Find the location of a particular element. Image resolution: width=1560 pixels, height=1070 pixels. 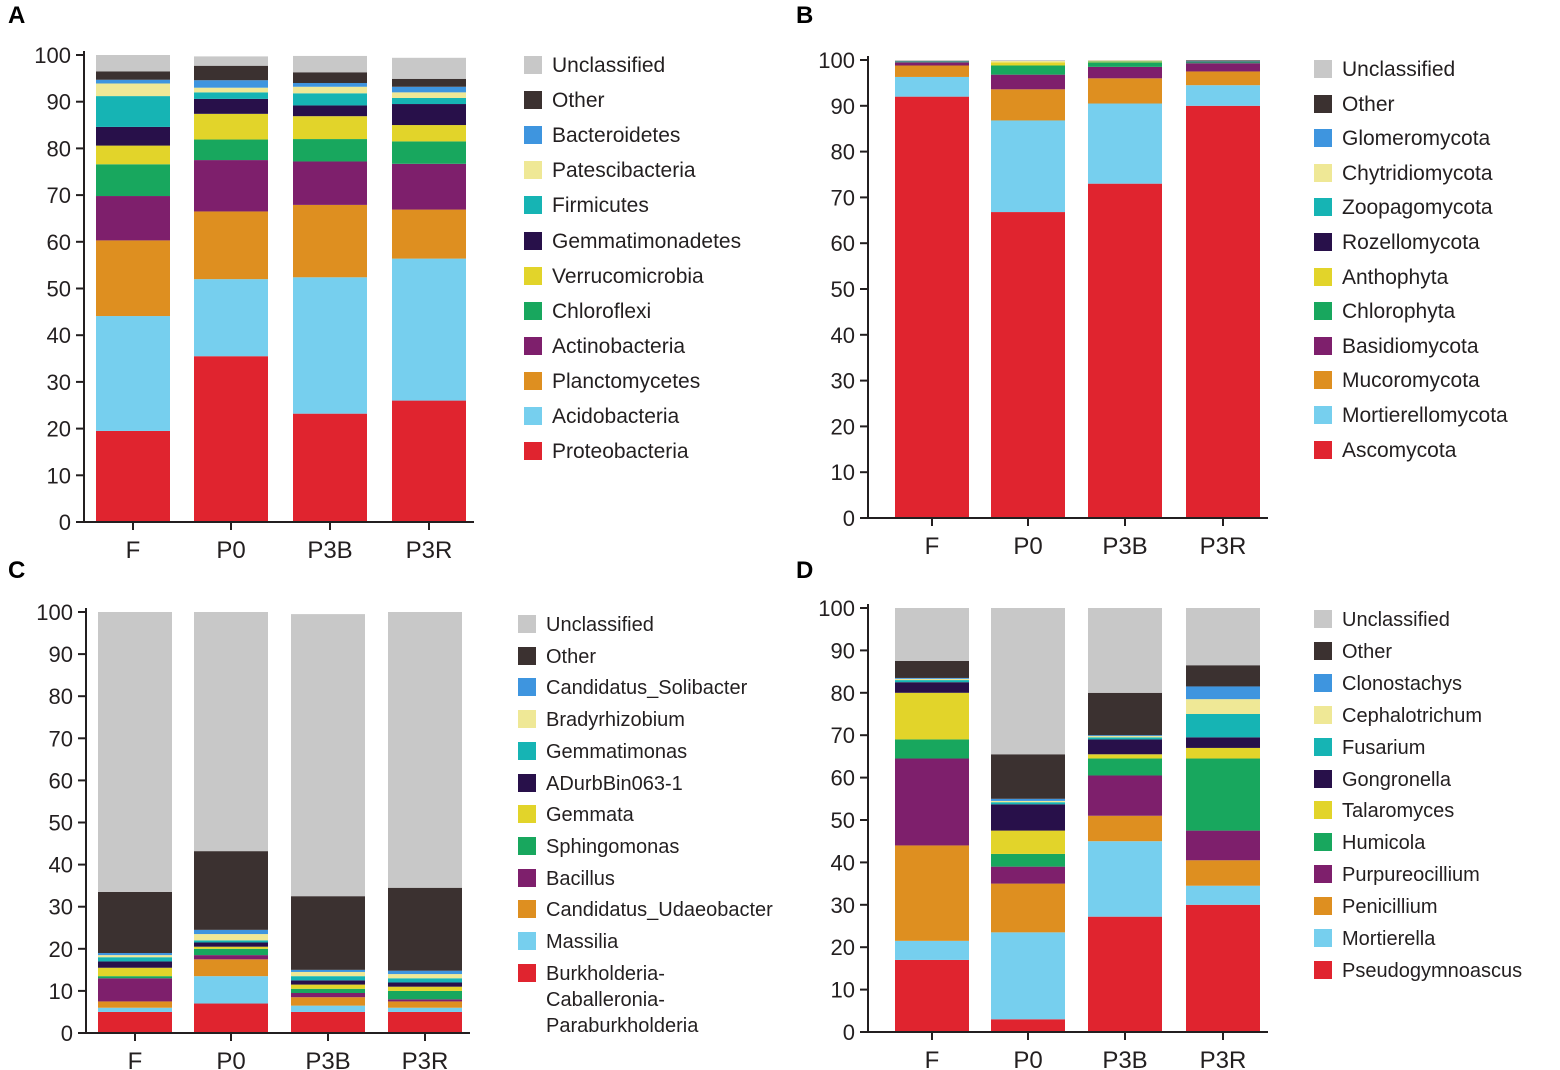

legend-item: Chloroflexi is located at coordinates (587, 311).